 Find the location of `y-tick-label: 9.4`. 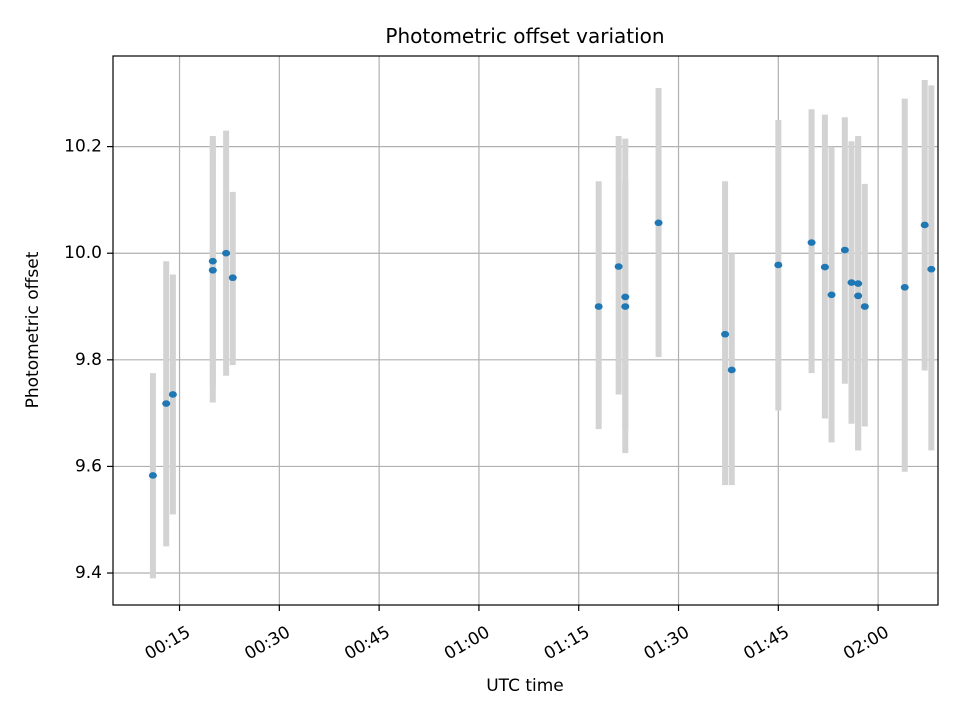

y-tick-label: 9.4 is located at coordinates (88, 573).